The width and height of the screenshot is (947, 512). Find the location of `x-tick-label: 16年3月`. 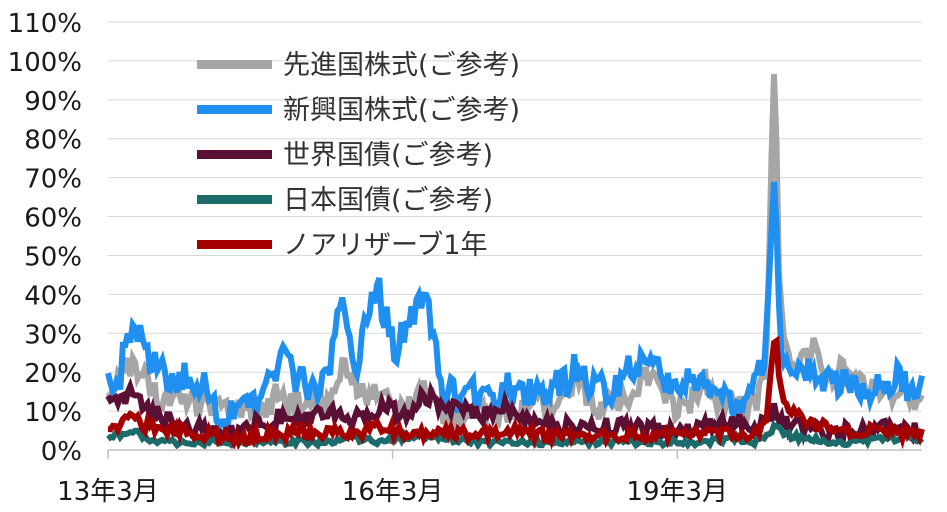

x-tick-label: 16年3月 is located at coordinates (393, 492).